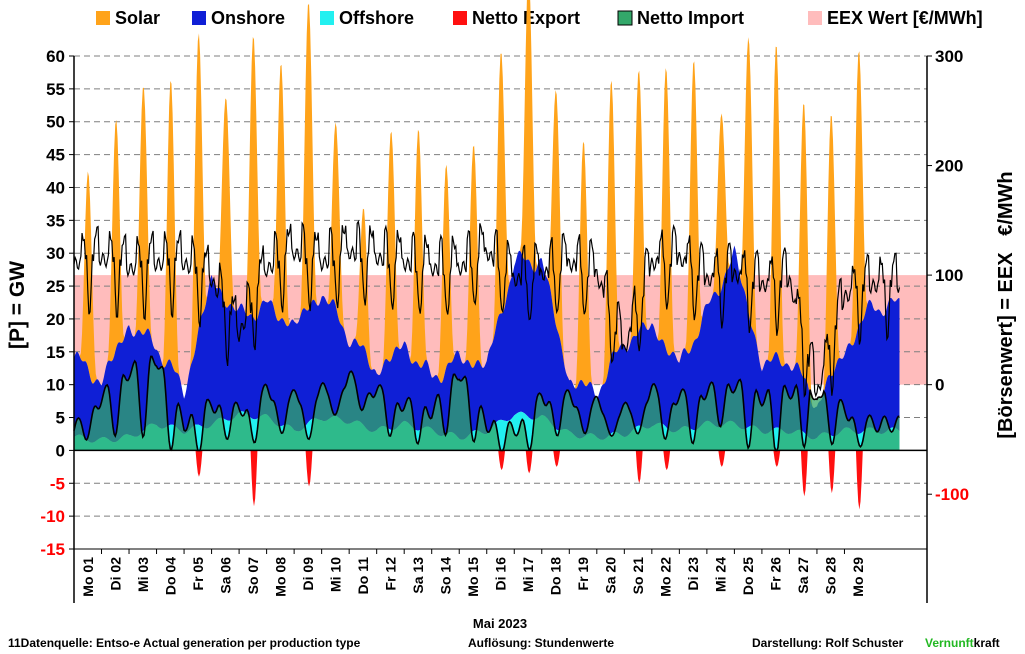 The image size is (1025, 654). Describe the element at coordinates (949, 56) in the screenshot. I see `y2-tick-label: 300` at that location.